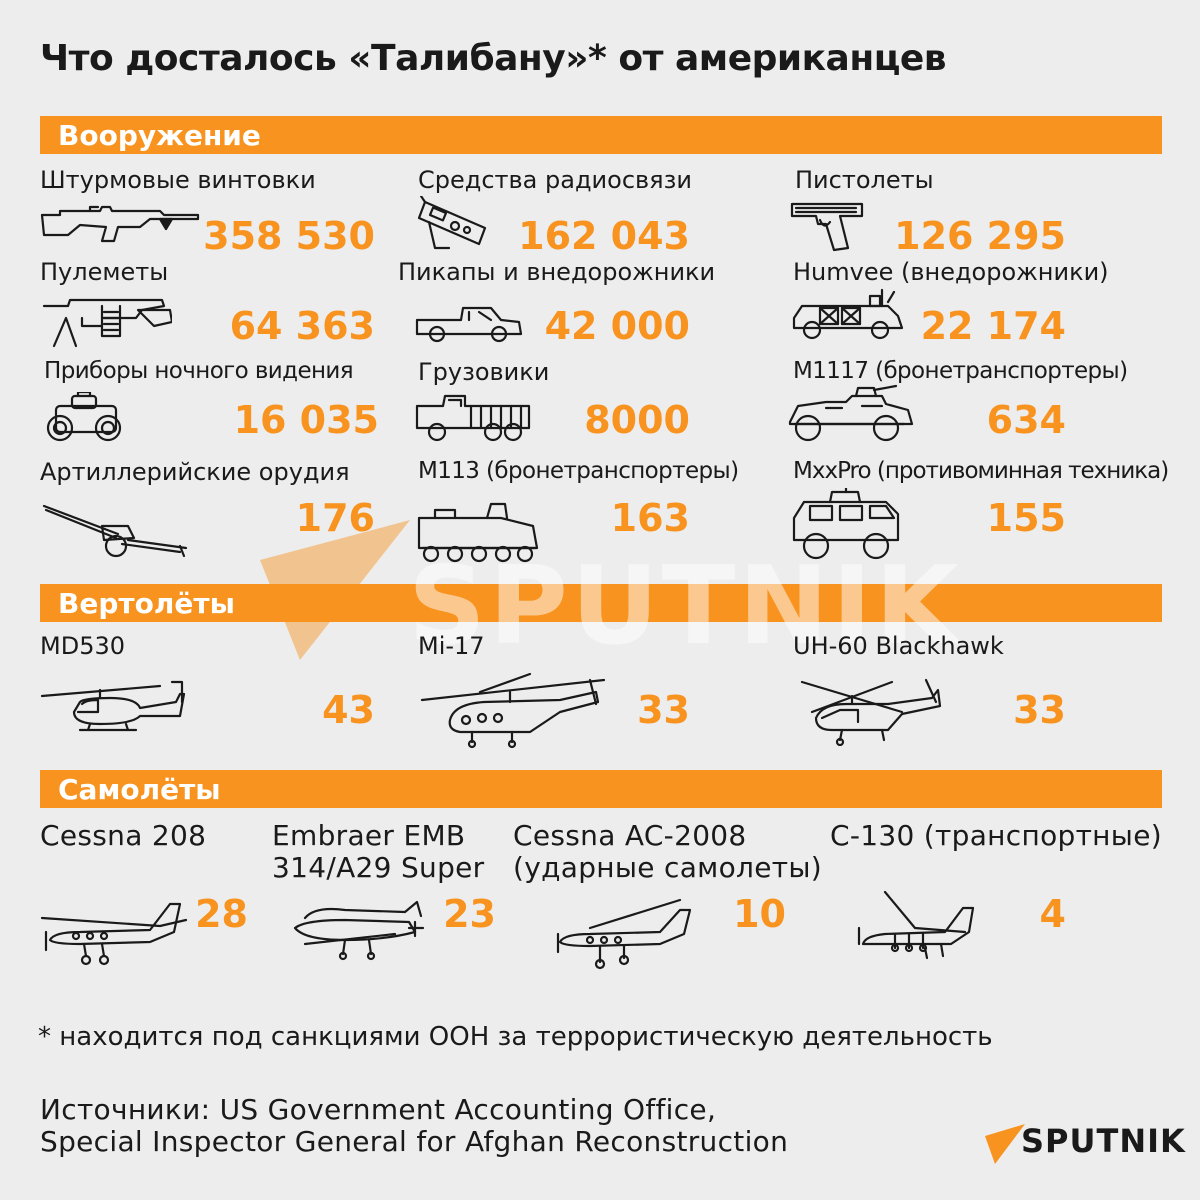  What do you see at coordinates (555, 180) in the screenshot?
I see `item-label: Средства радиосвязи` at bounding box center [555, 180].